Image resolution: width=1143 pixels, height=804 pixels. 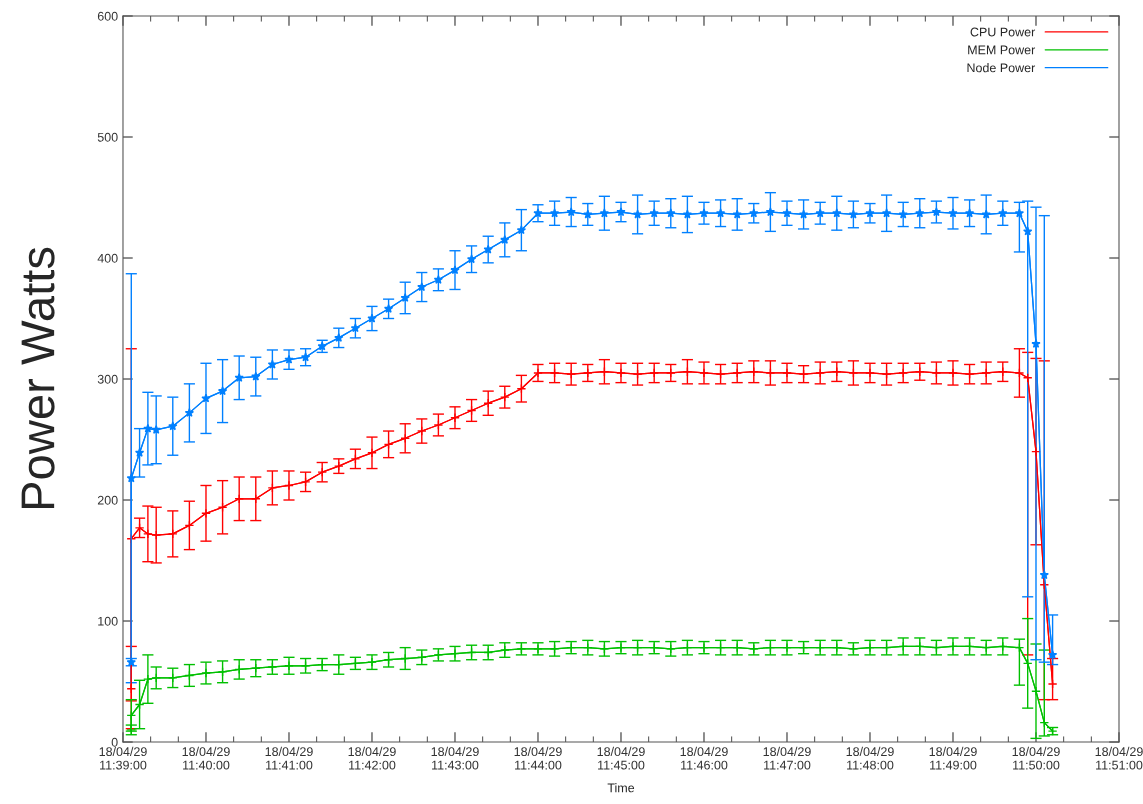 I want to click on x-tick-label: 18/04/29 11:39:00, so click(x=123, y=758).